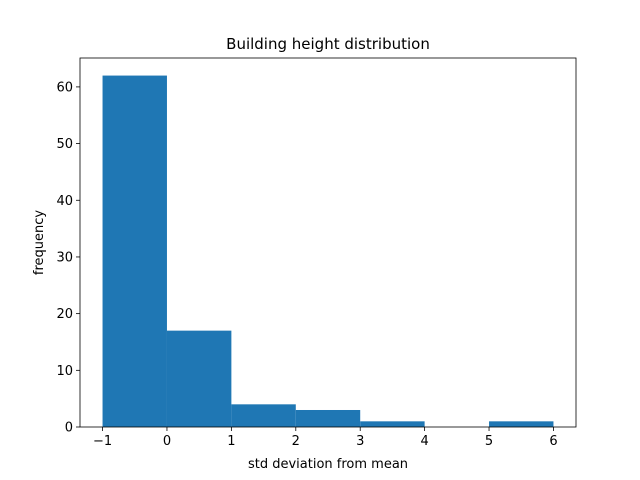 This screenshot has height=480, width=640. What do you see at coordinates (64, 314) in the screenshot?
I see `y-tick-label: 20` at bounding box center [64, 314].